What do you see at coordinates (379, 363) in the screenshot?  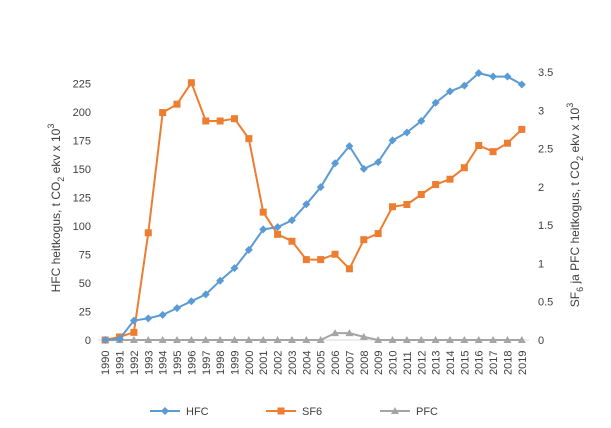 I see `x-tick-label: 2009` at bounding box center [379, 363].